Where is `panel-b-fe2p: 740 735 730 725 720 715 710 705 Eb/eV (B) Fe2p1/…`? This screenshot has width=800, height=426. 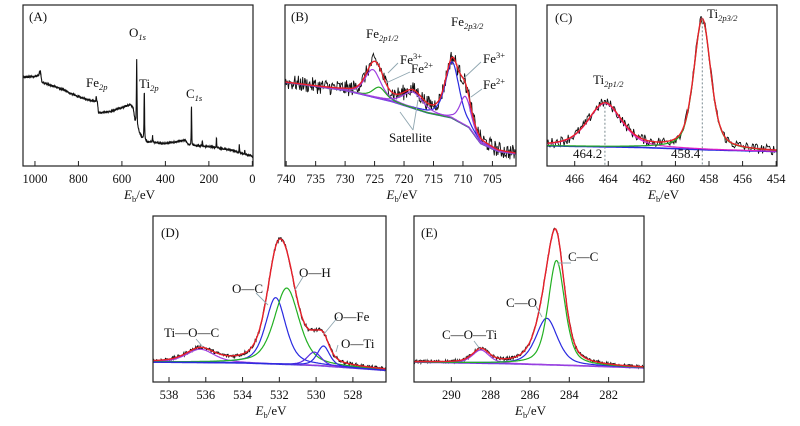 panel-b-fe2p: 740 735 730 725 720 715 710 705 Eb/eV (B) Fe2p1/… is located at coordinates (397, 104).